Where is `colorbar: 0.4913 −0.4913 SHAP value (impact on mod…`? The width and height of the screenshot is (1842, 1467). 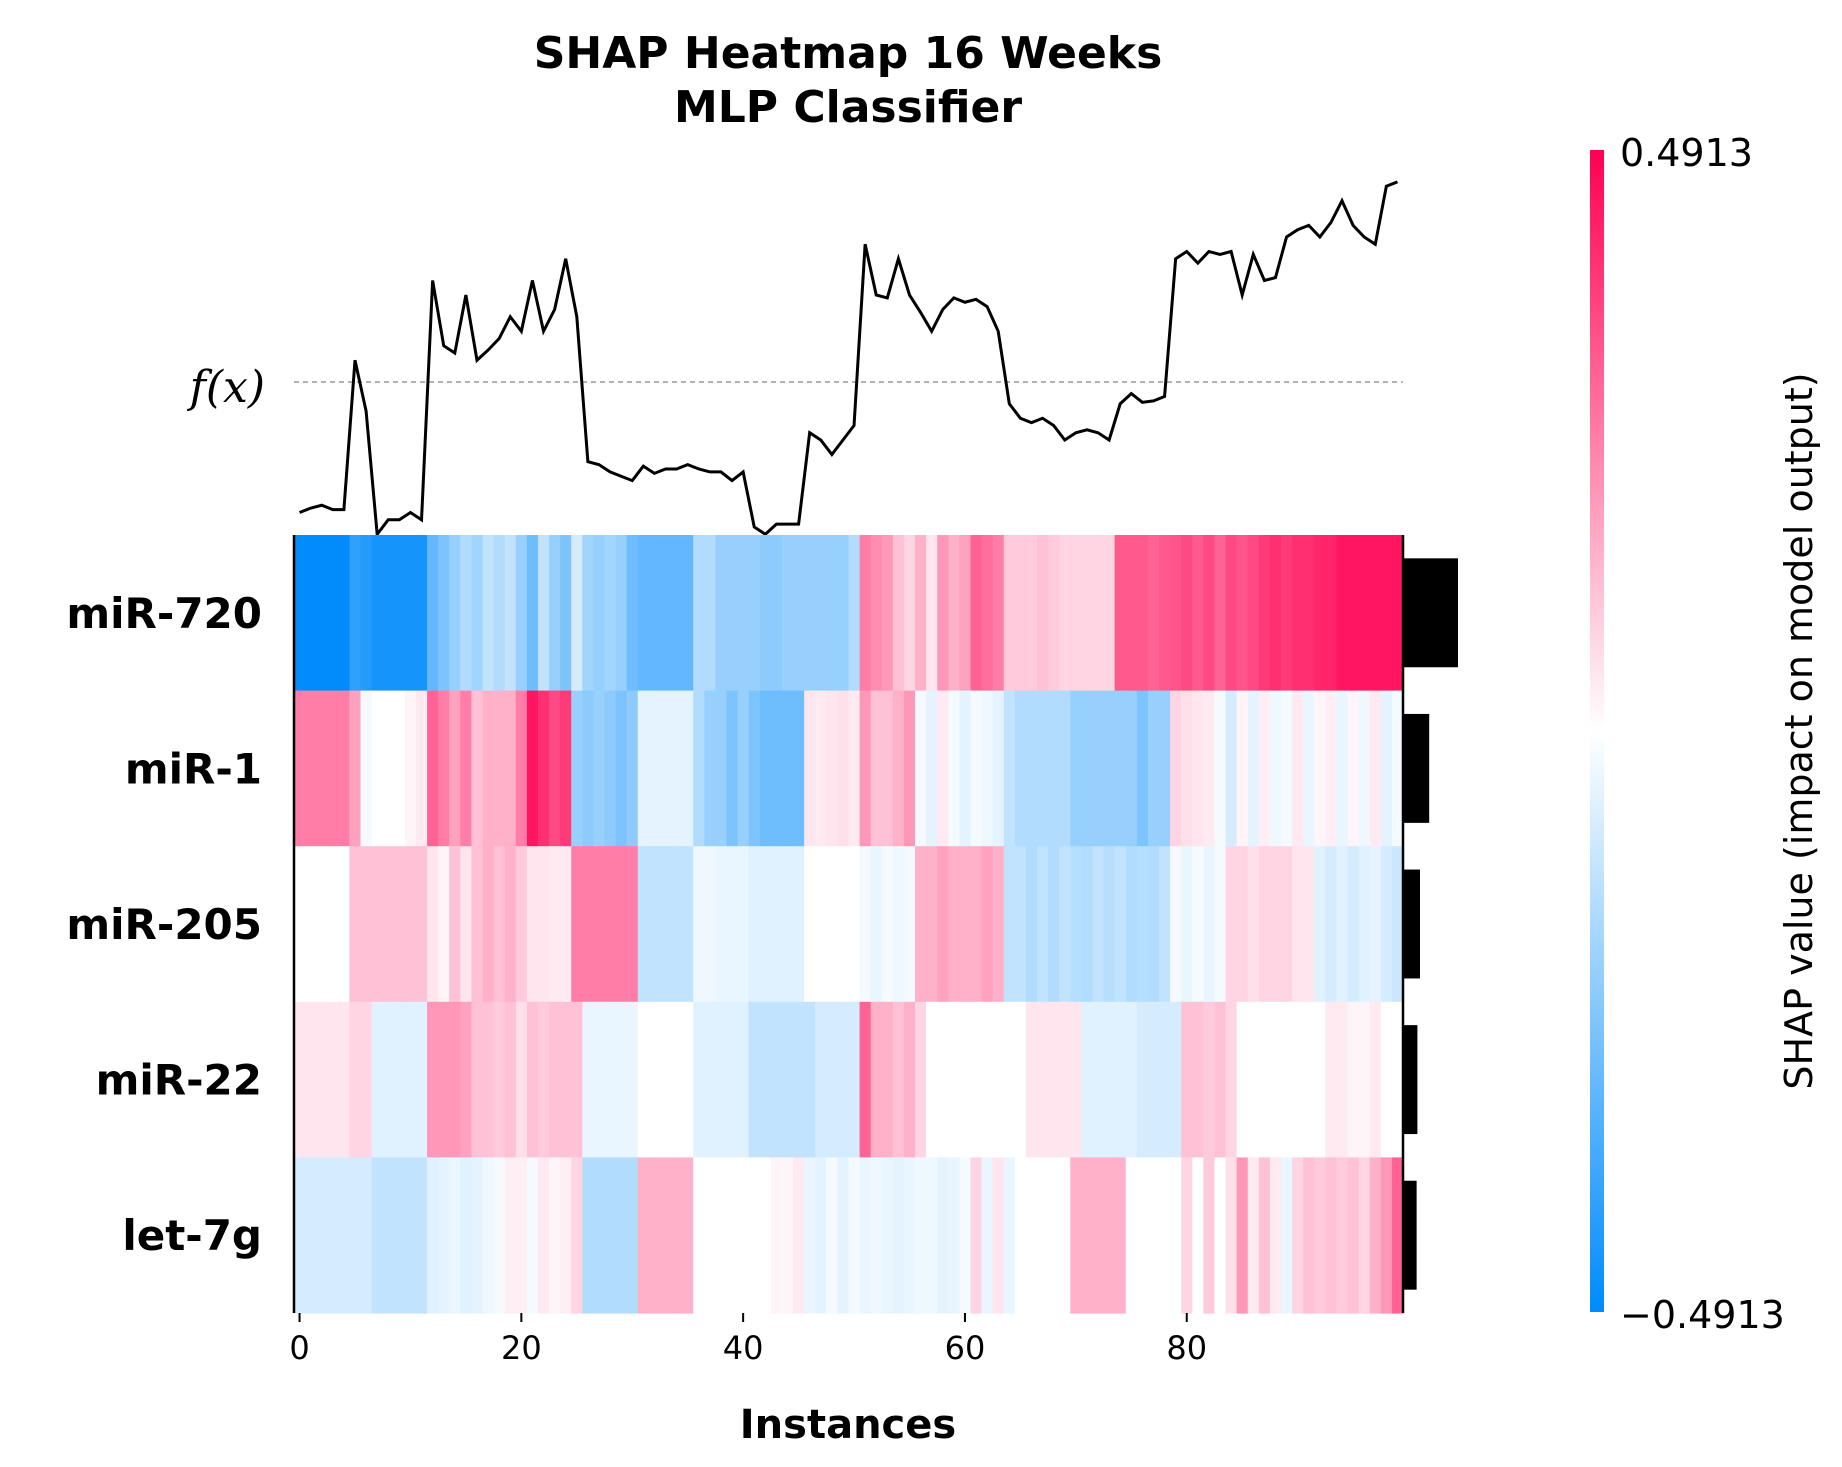 colorbar: 0.4913 −0.4913 SHAP value (impact on mod… is located at coordinates (1705, 734).